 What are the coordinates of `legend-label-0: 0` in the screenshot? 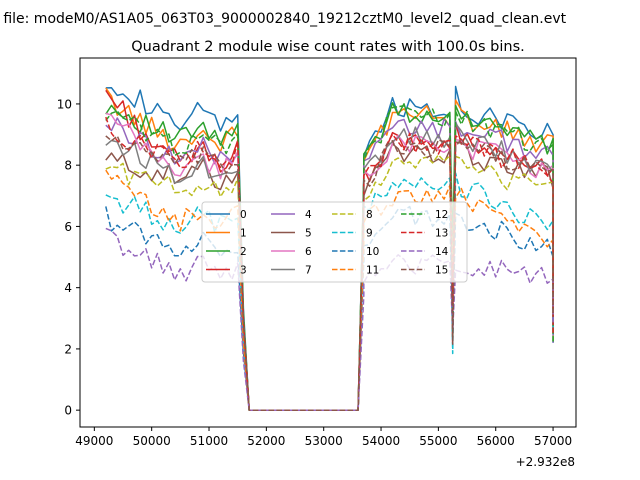 It's located at (243, 215).